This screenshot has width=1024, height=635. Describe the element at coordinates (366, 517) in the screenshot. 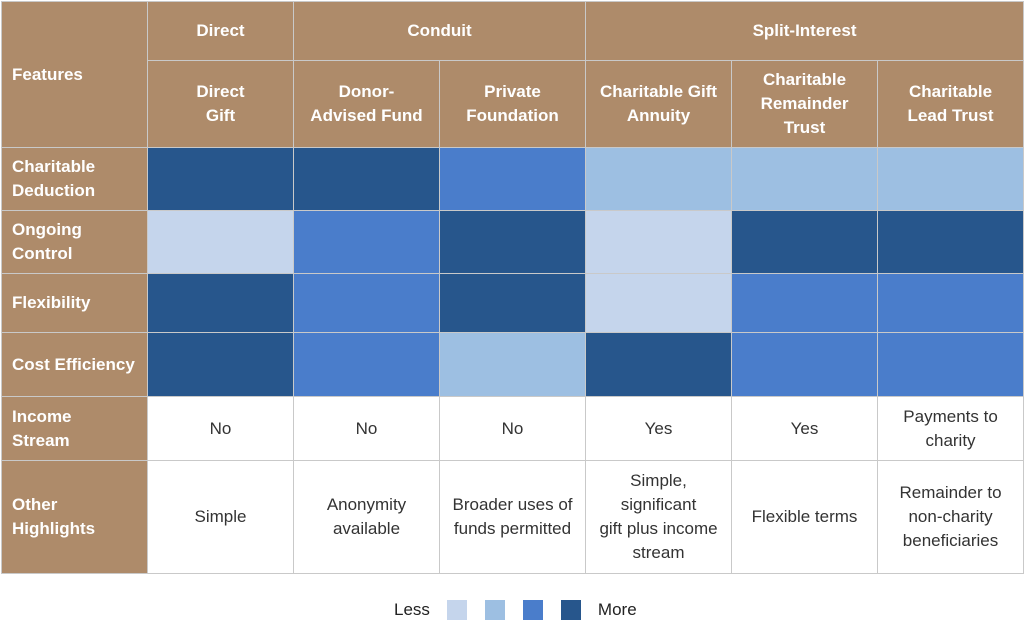

I see `text-cell: Anonymity available` at that location.